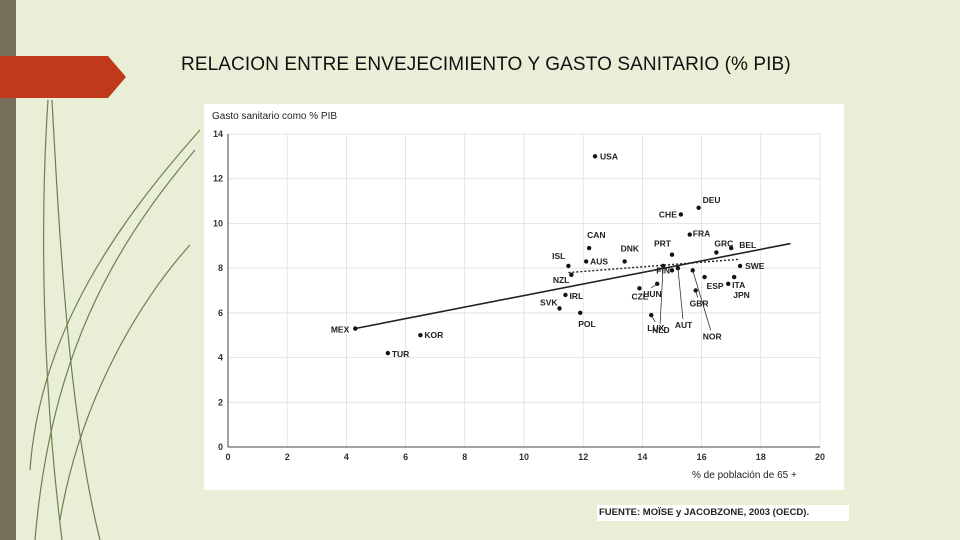 The height and width of the screenshot is (540, 960). What do you see at coordinates (580, 313) in the screenshot?
I see `data-point-pol` at bounding box center [580, 313].